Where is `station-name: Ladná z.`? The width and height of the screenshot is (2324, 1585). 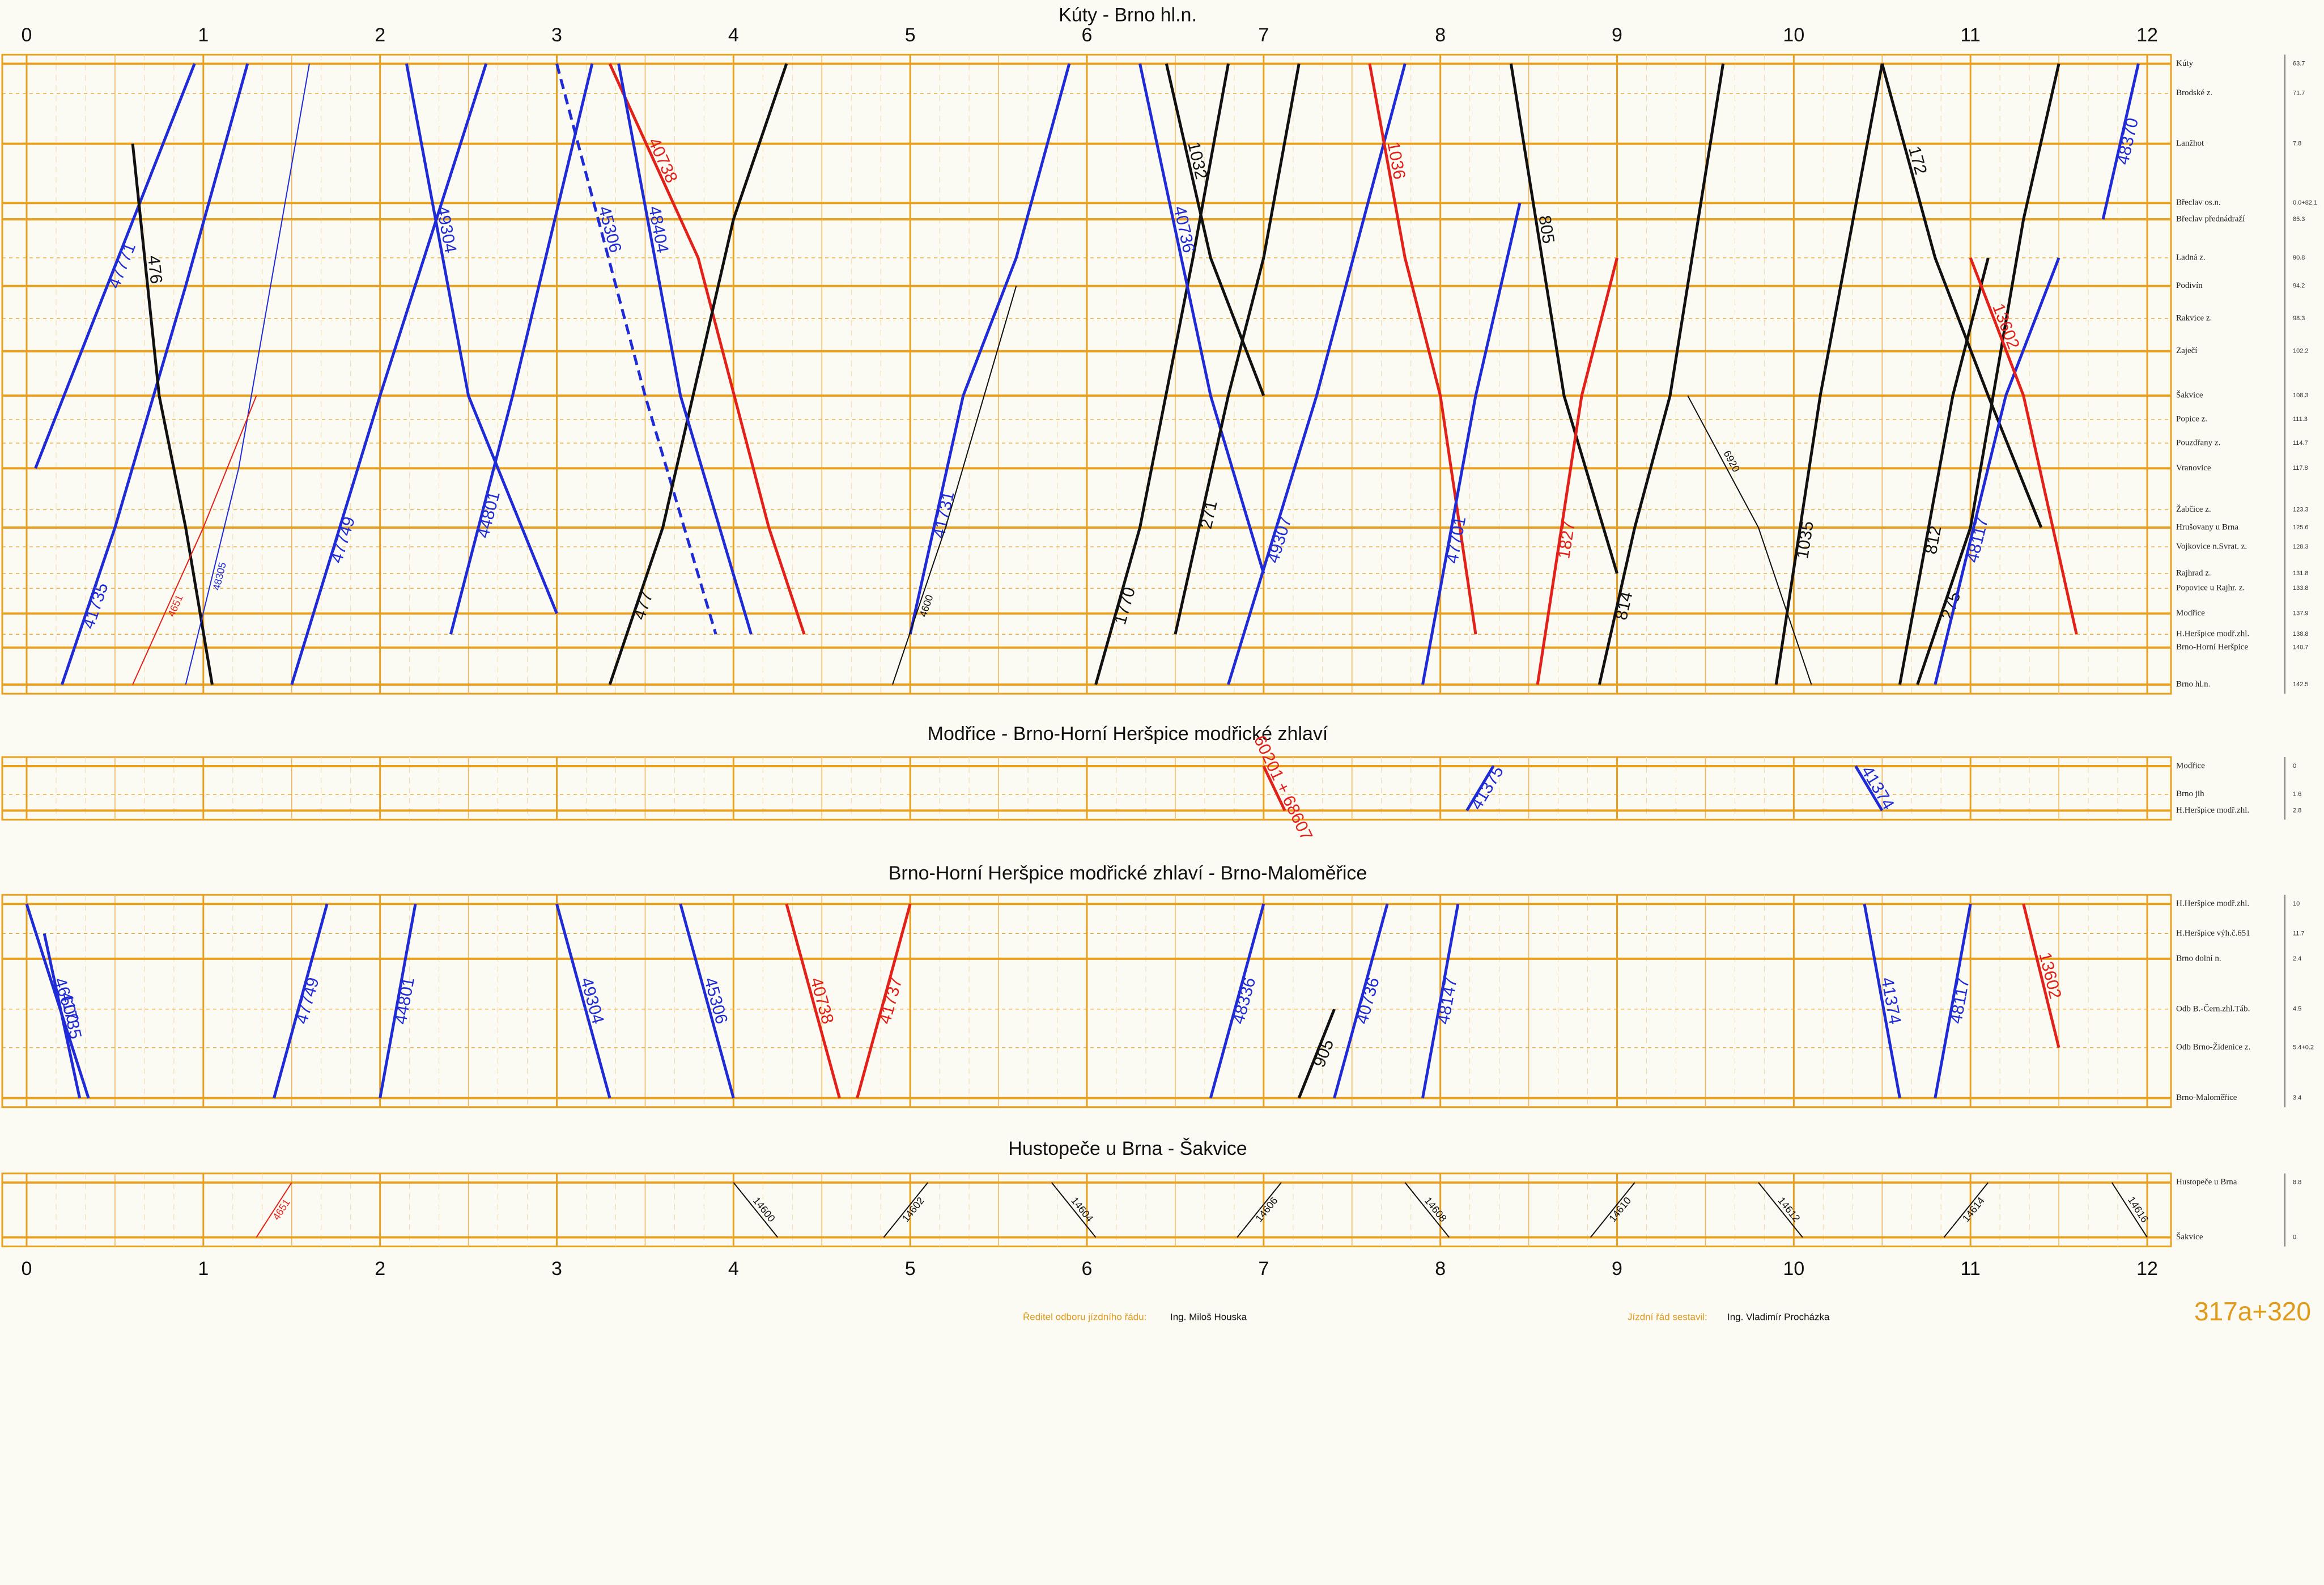
station-name: Ladná z. is located at coordinates (2191, 257).